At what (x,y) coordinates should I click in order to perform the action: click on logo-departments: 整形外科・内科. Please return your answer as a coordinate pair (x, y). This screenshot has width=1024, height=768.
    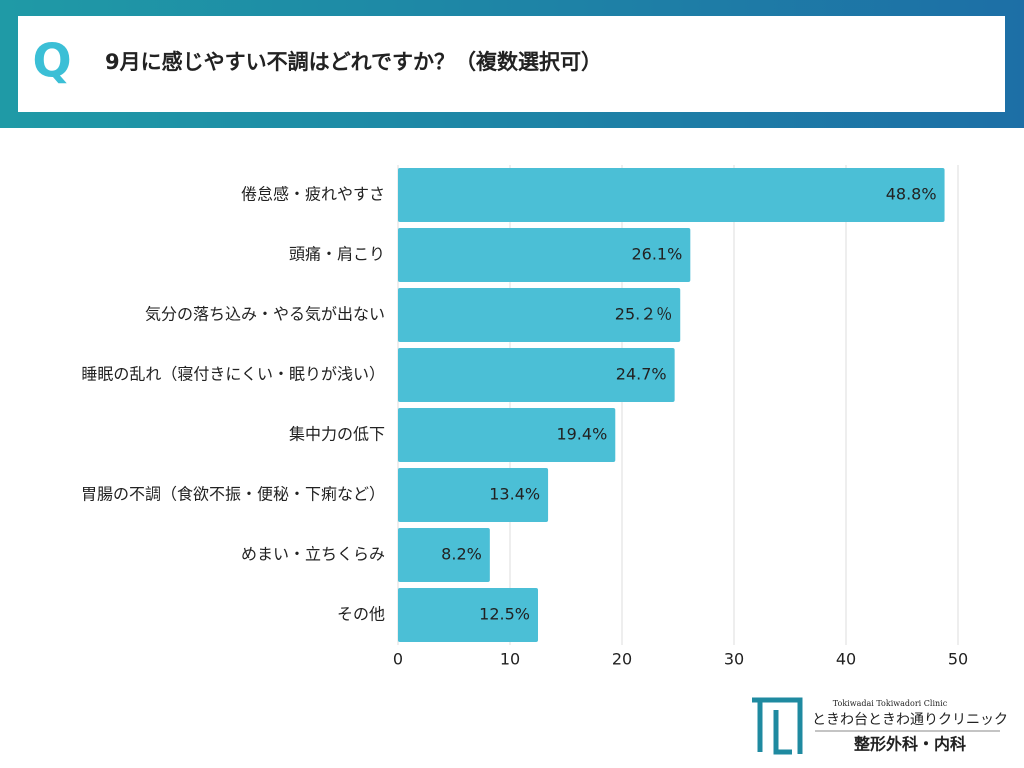
    Looking at the image, I should click on (909, 744).